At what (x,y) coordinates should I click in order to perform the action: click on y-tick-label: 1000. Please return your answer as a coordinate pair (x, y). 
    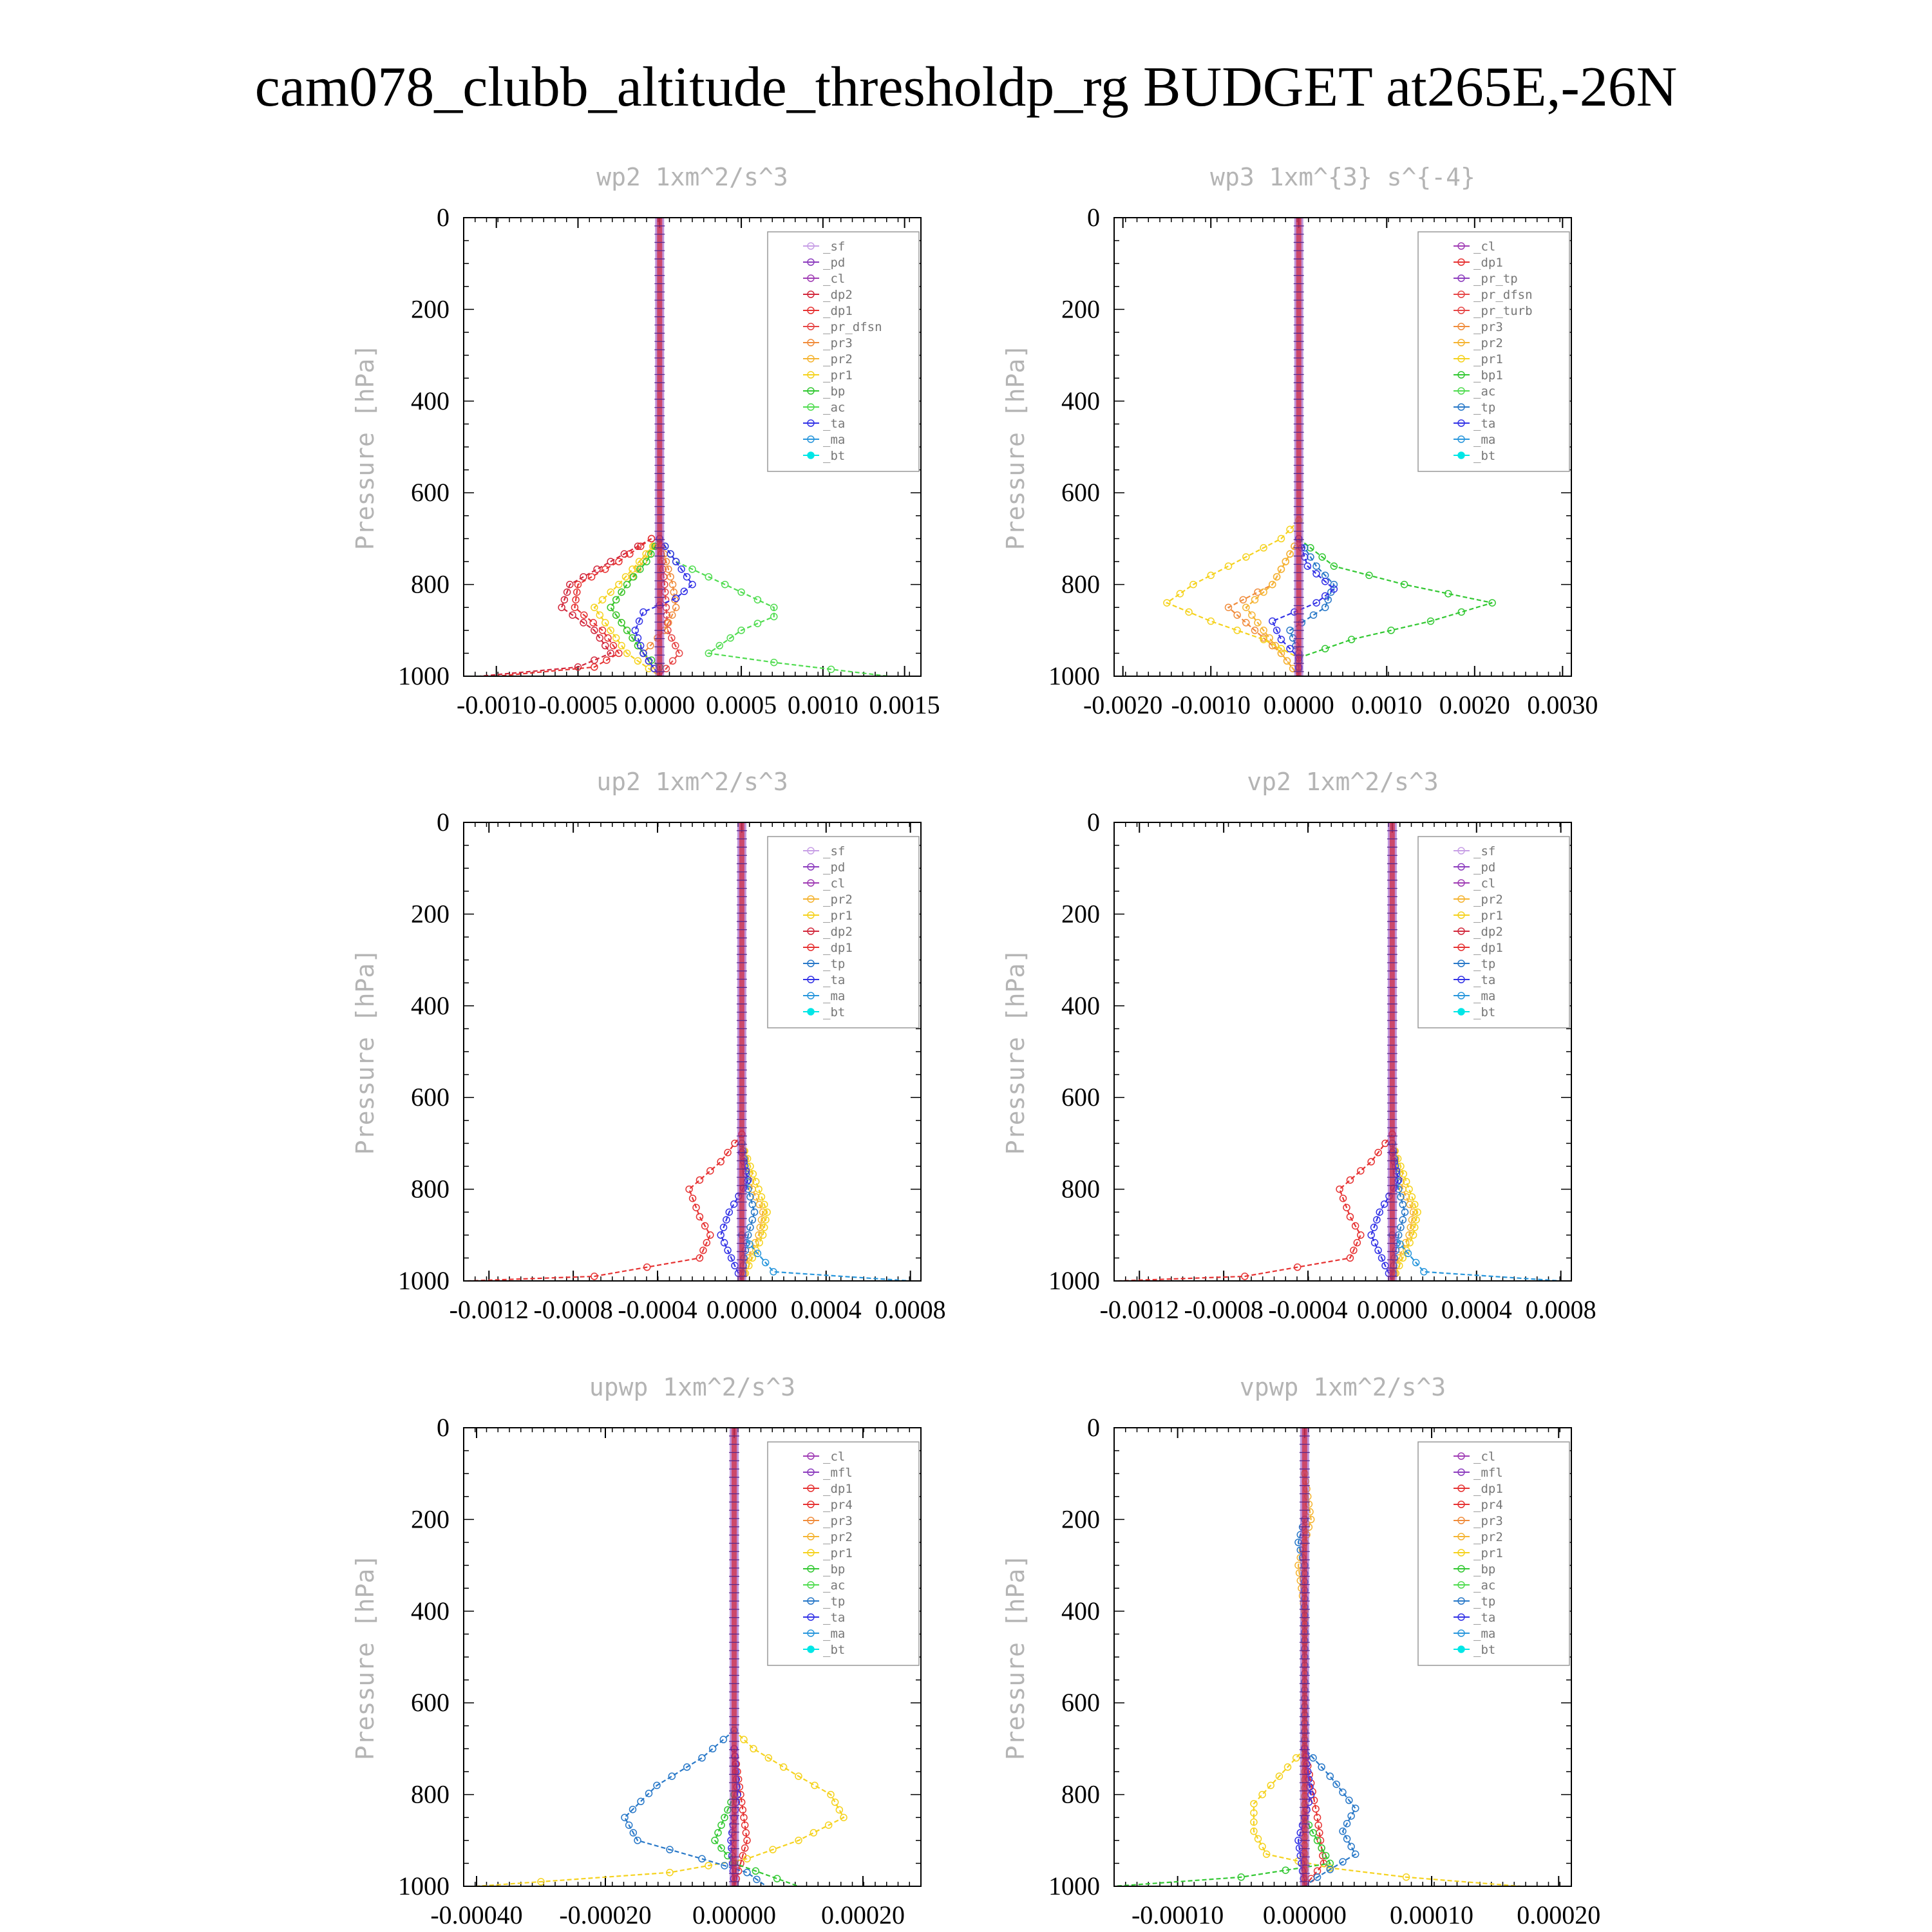
    Looking at the image, I should click on (424, 1886).